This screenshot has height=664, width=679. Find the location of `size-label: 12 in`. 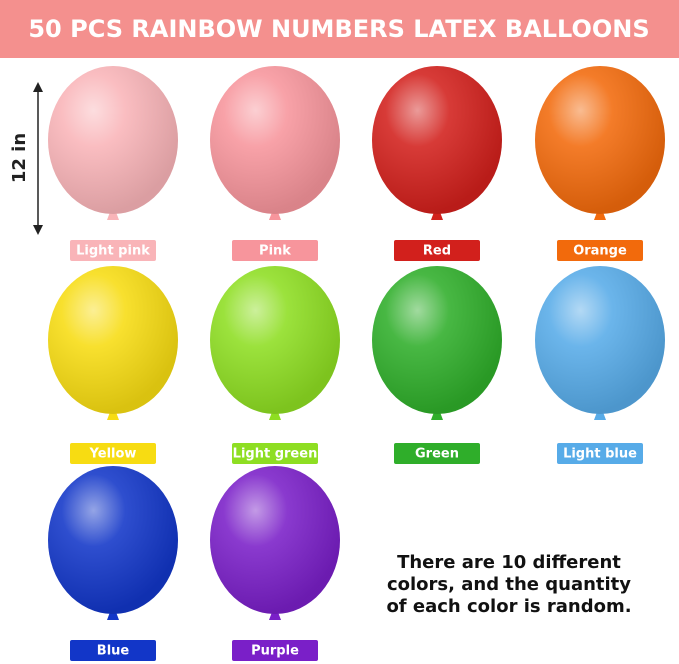

size-label: 12 in is located at coordinates (19, 158).